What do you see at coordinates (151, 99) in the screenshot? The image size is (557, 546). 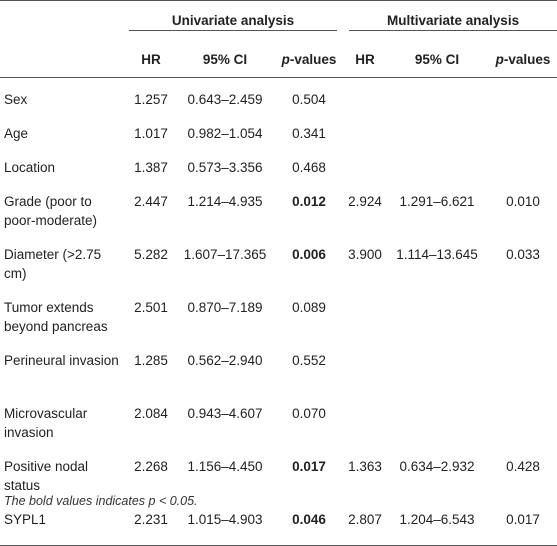 I see `univariate-hr: 1.257` at bounding box center [151, 99].